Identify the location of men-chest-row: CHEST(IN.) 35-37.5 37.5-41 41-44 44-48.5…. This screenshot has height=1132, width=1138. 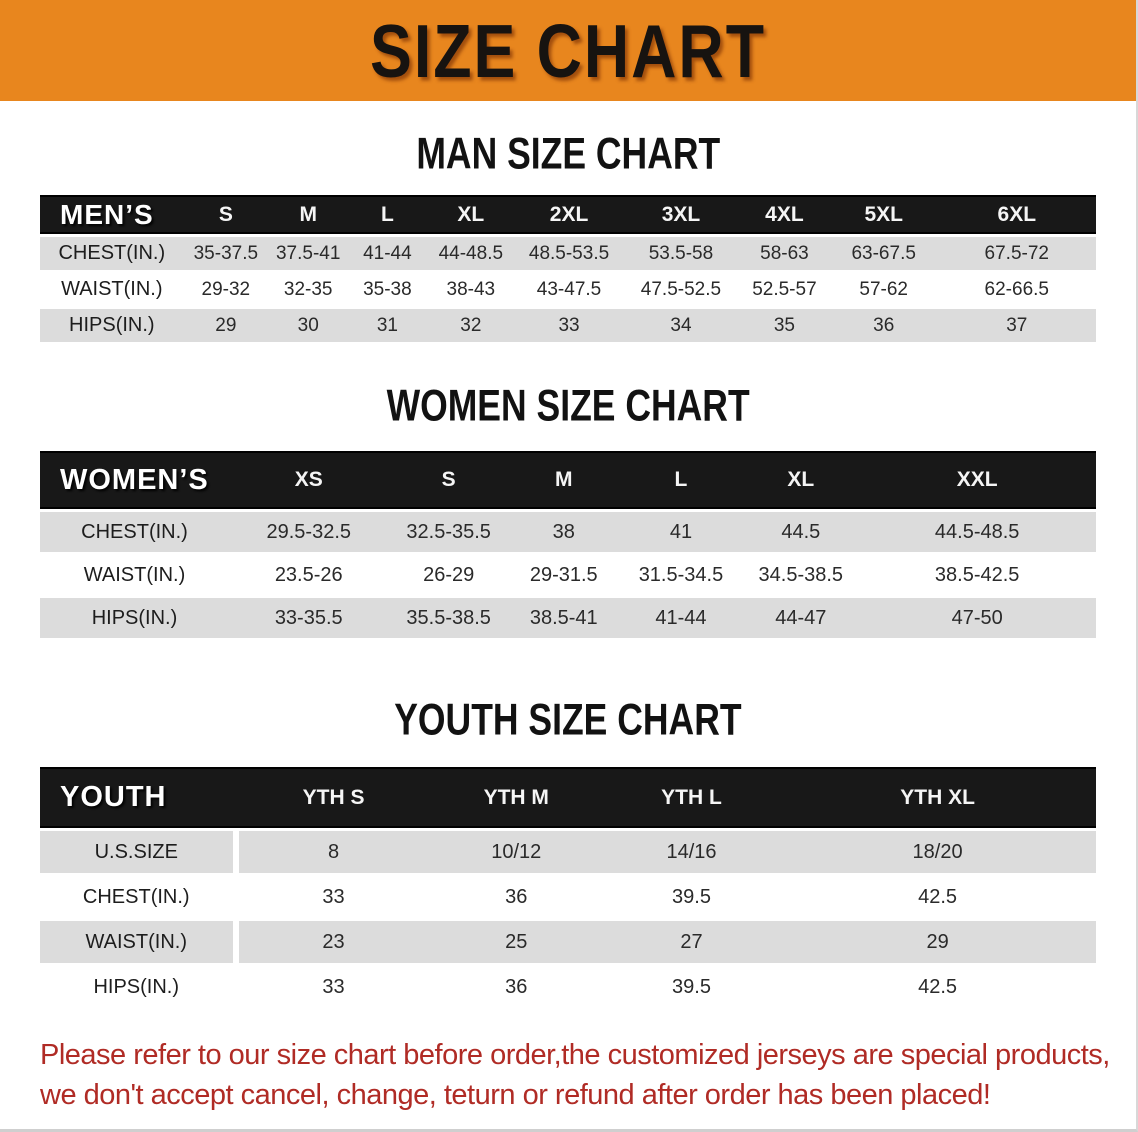
(568, 253).